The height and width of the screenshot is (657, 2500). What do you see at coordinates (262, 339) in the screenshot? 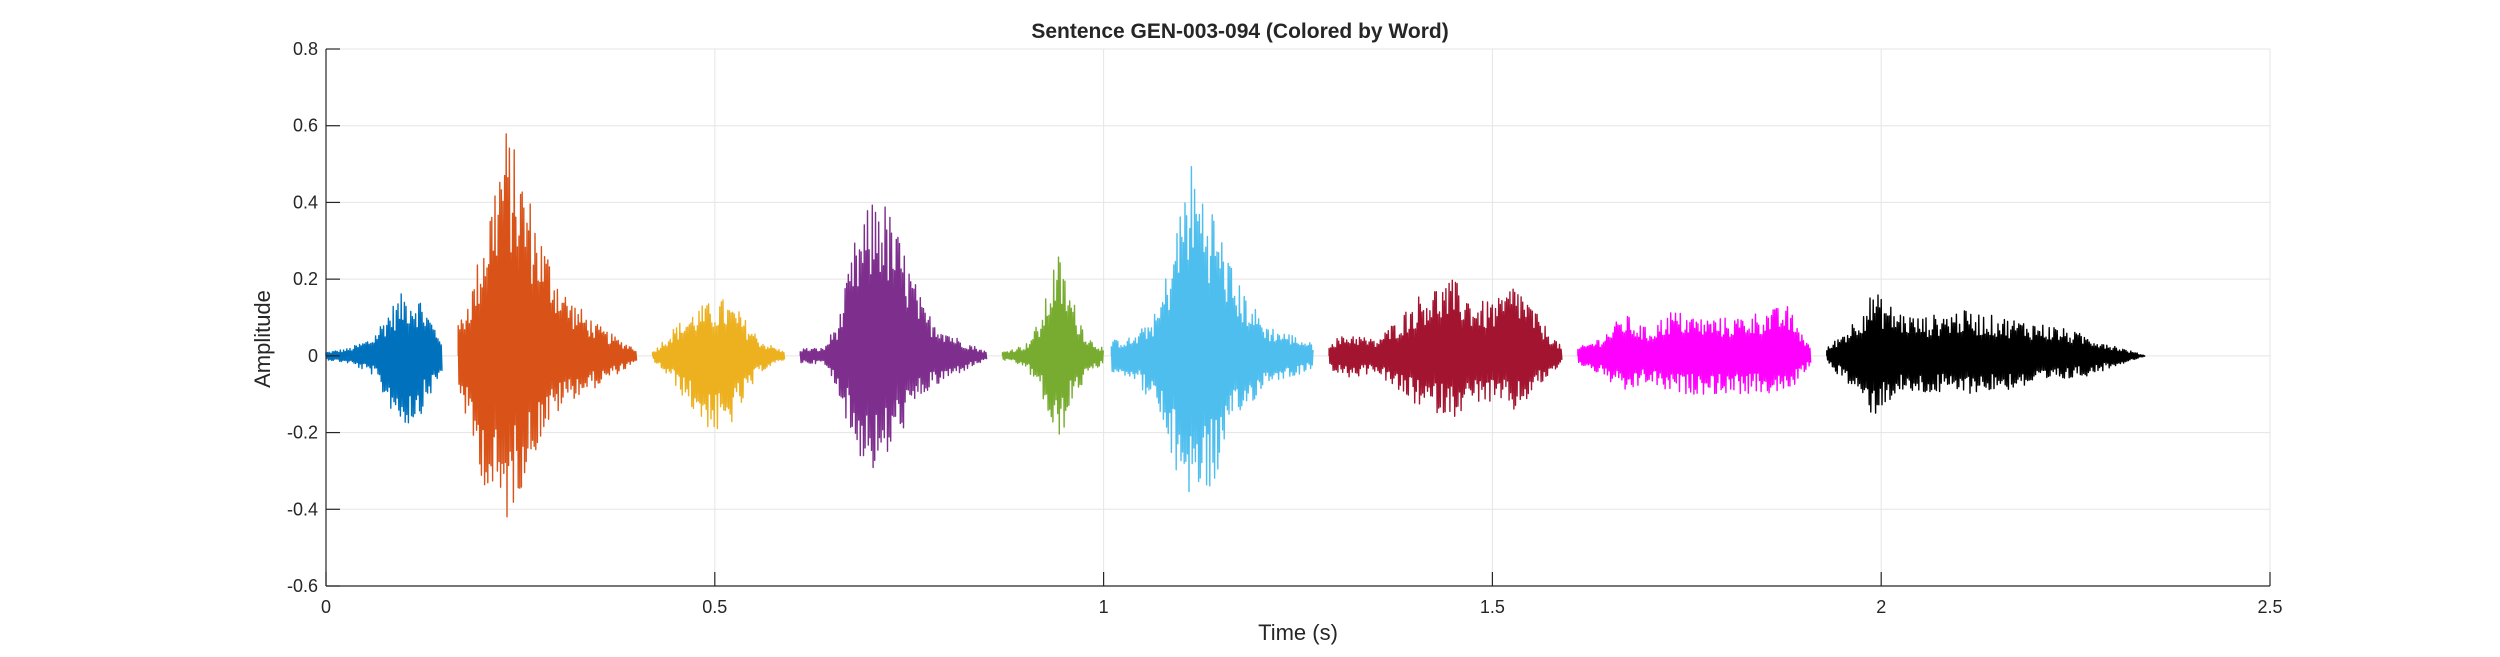
I see `y-axis-label: Amplitude` at bounding box center [262, 339].